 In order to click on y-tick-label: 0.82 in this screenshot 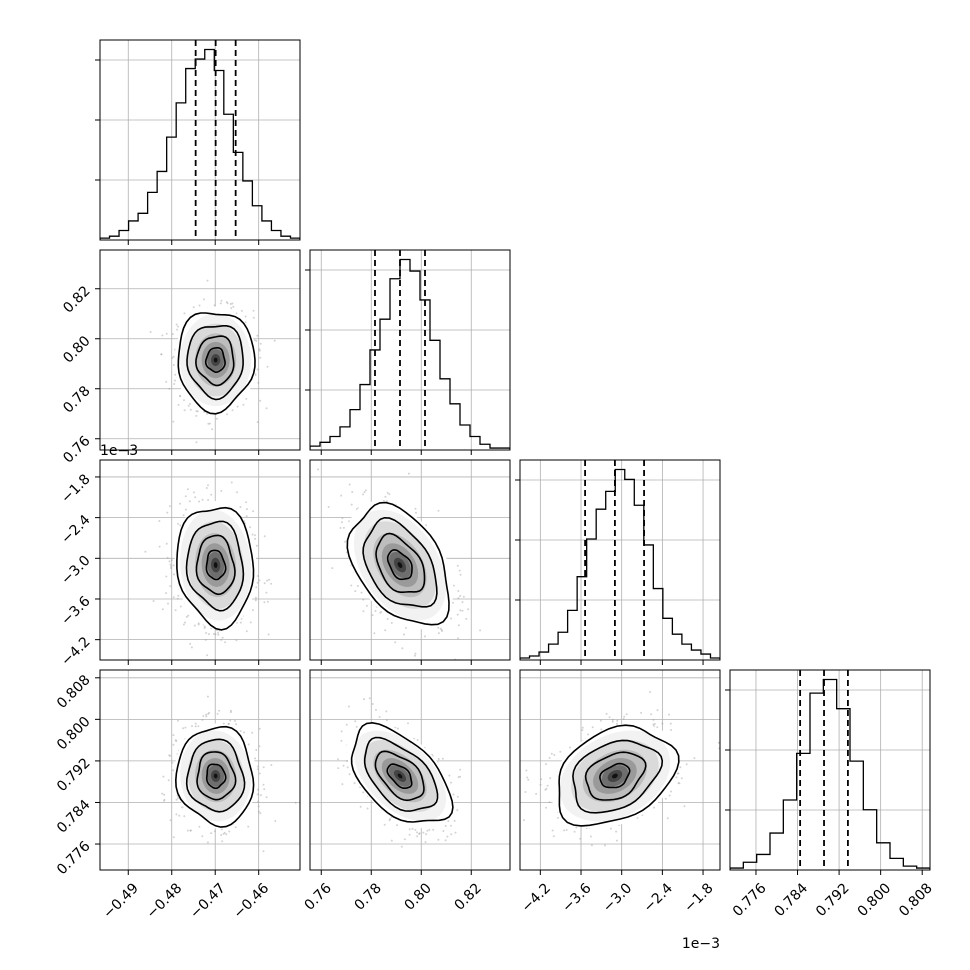, I will do `click(76, 299)`.